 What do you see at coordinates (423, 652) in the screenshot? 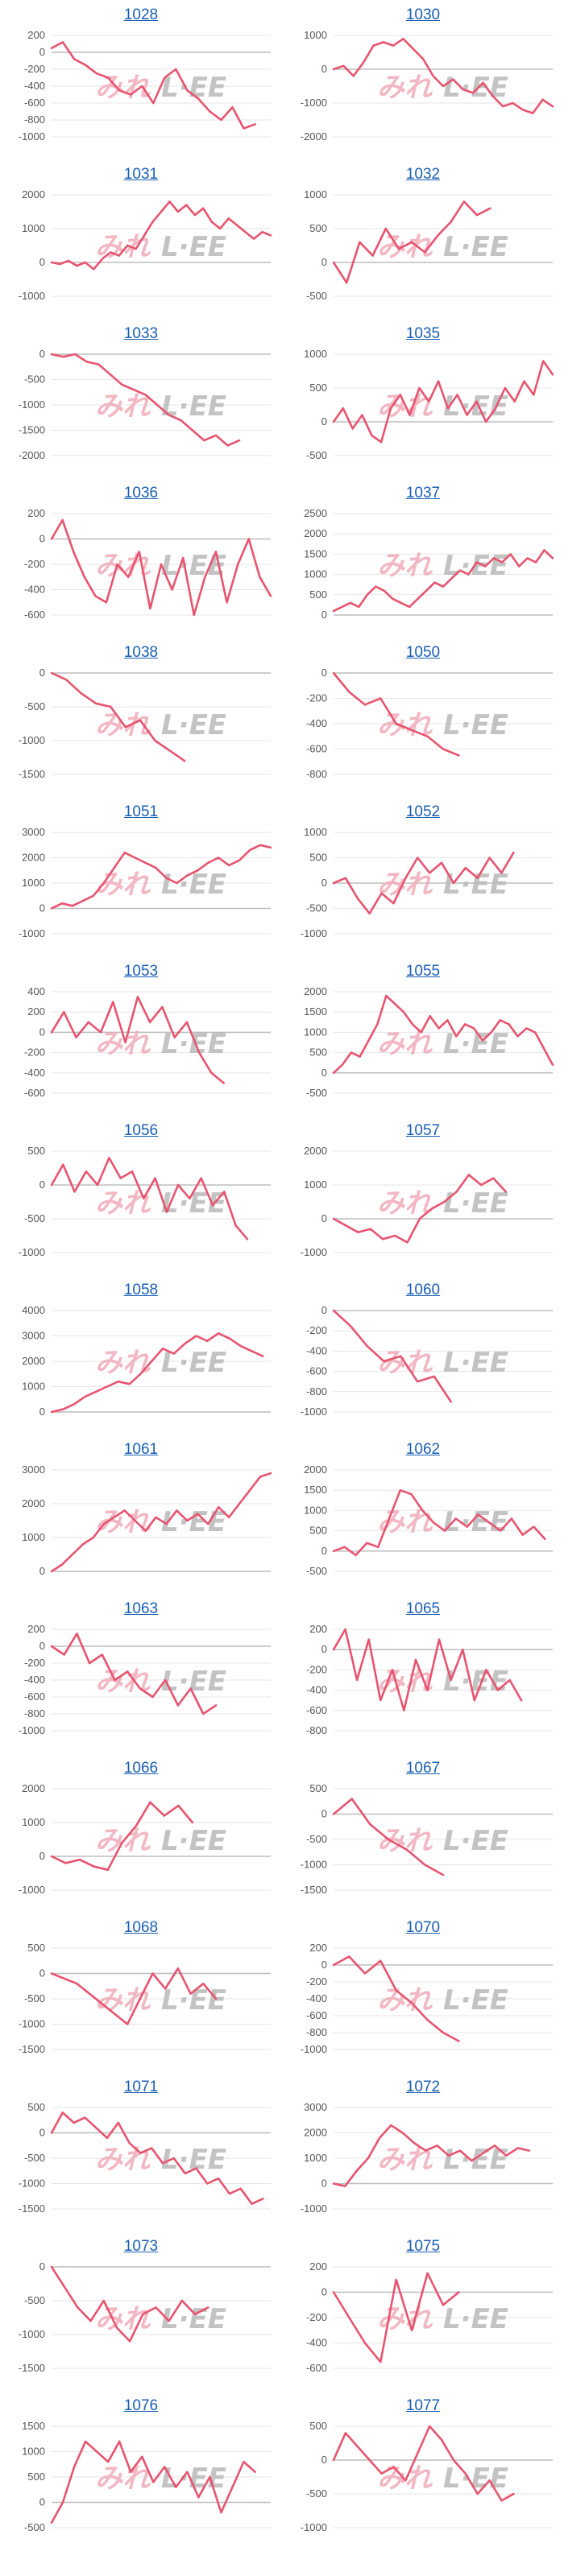
I see `chart-title-link: 1050` at bounding box center [423, 652].